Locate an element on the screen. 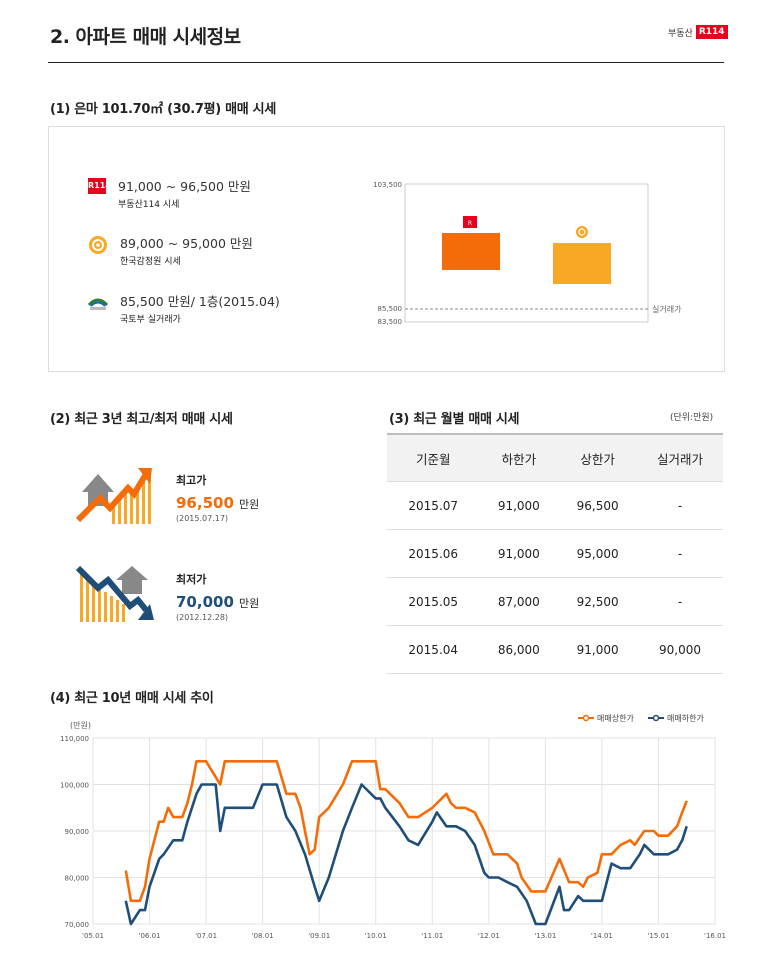 Image resolution: width=763 pixels, height=956 pixels. x-tick-label: '13.01 is located at coordinates (545, 936).